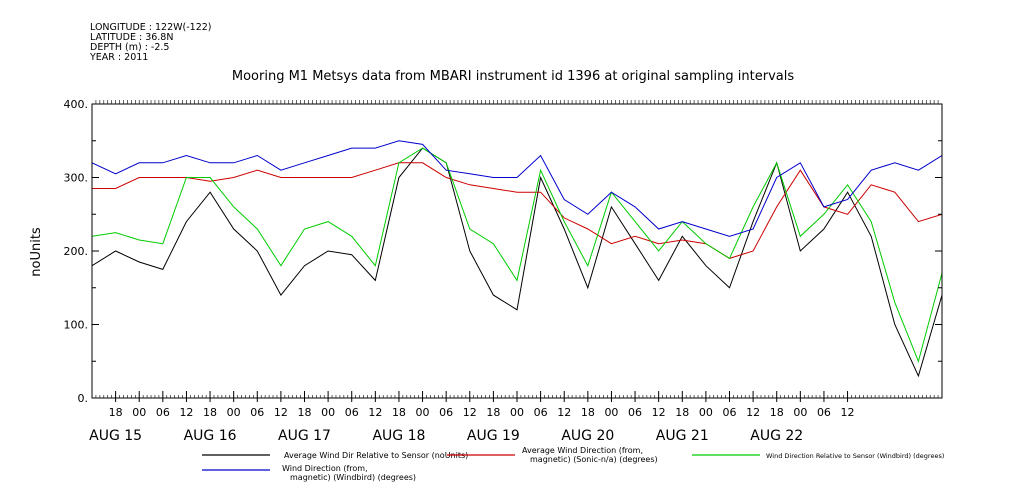 The image size is (1009, 504). What do you see at coordinates (76, 104) in the screenshot?
I see `y-tick-label: 400.` at bounding box center [76, 104].